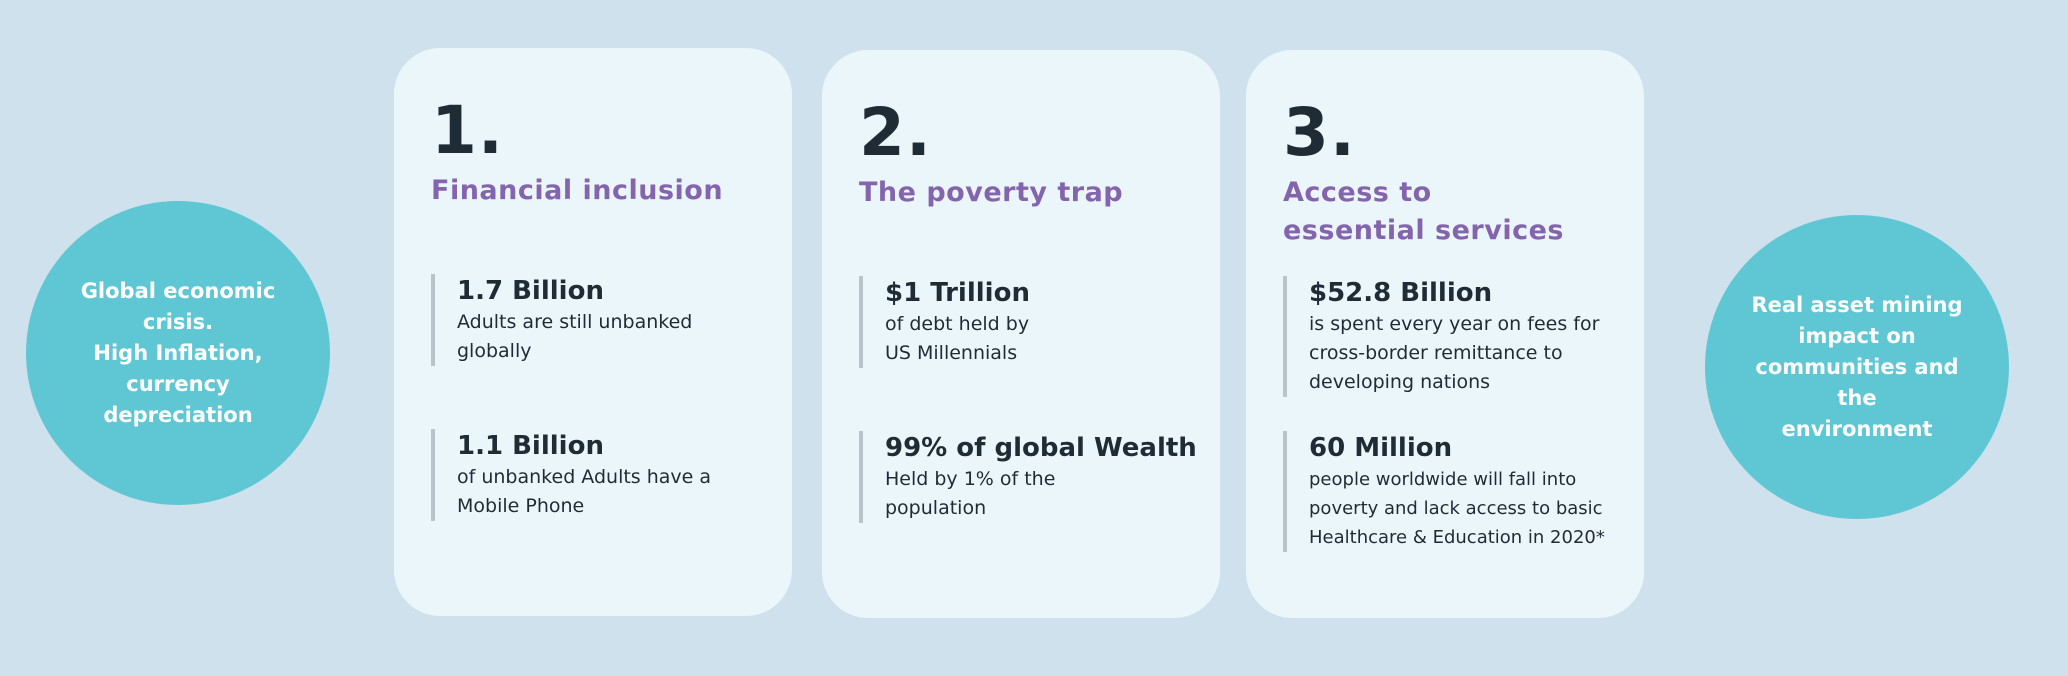 The width and height of the screenshot is (2068, 676). What do you see at coordinates (957, 293) in the screenshot?
I see `stat-value: $1 Trillion` at bounding box center [957, 293].